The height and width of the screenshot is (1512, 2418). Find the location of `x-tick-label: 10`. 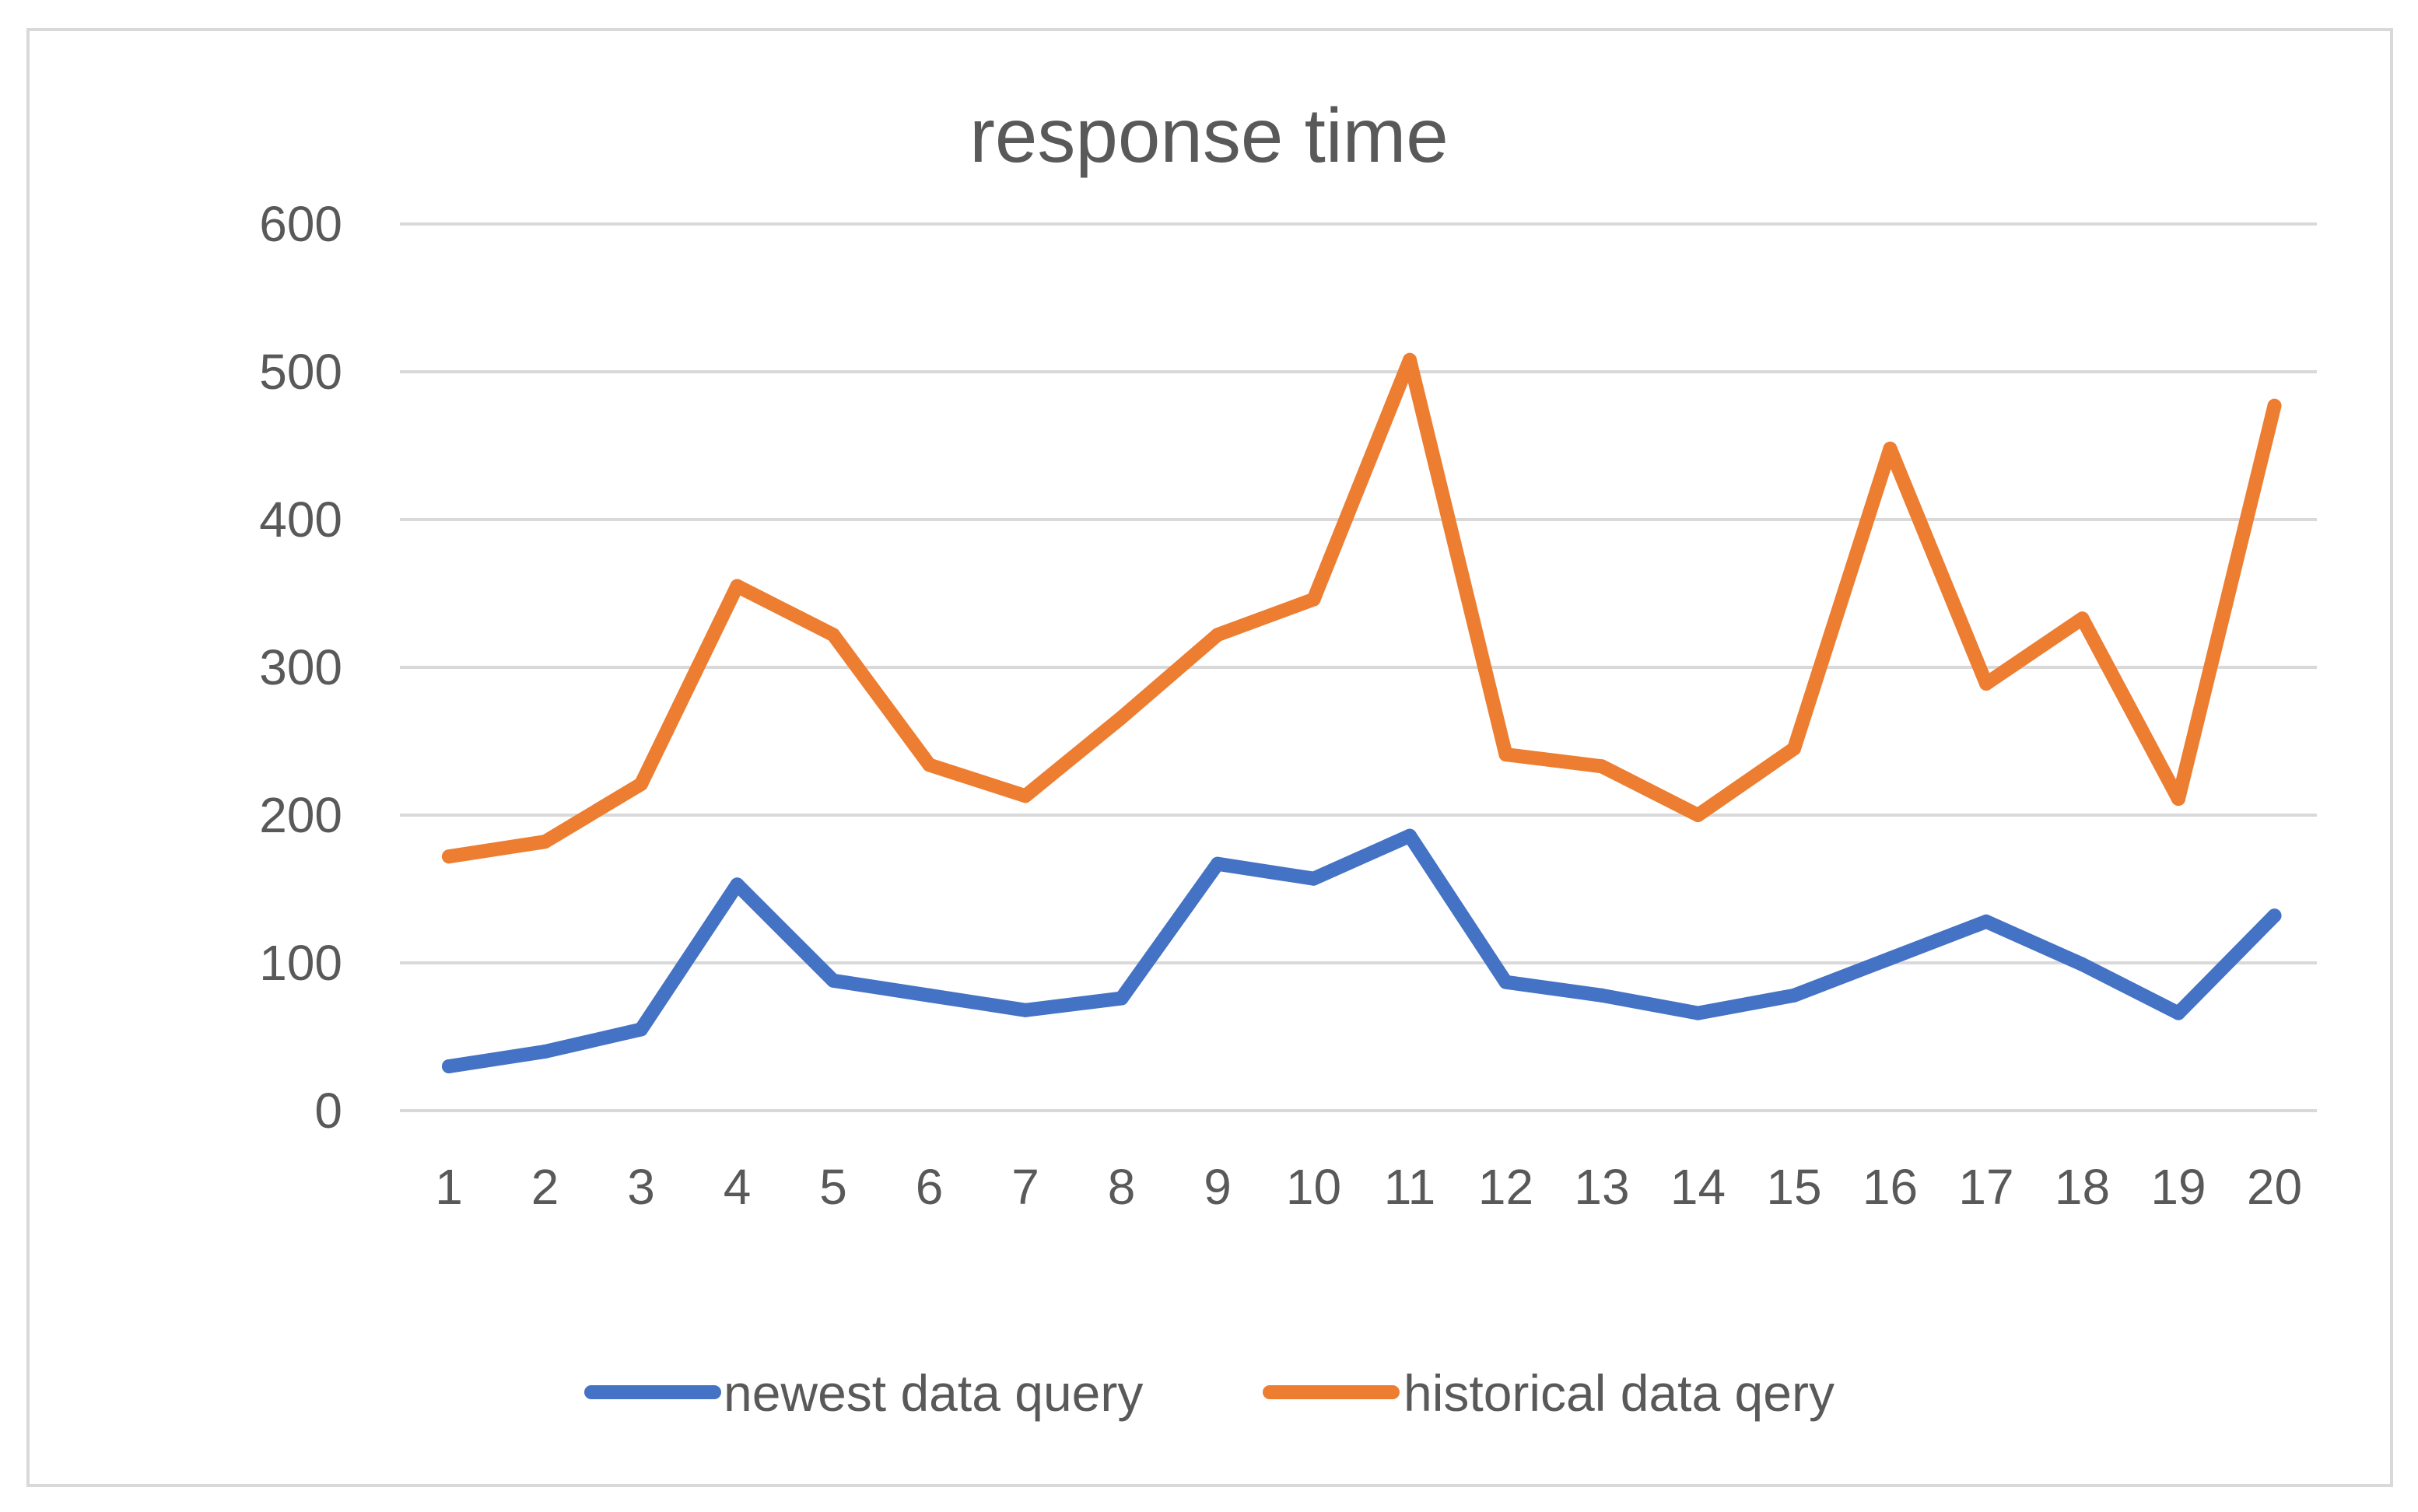

x-tick-label: 10 is located at coordinates (1313, 1187).